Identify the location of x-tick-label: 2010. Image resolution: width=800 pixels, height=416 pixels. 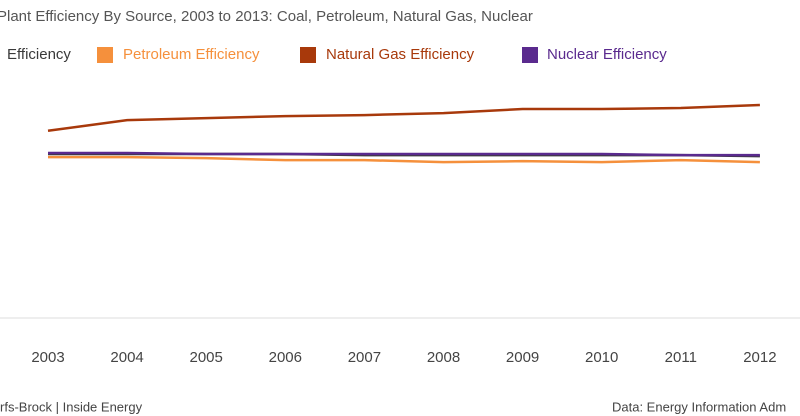
(601, 357).